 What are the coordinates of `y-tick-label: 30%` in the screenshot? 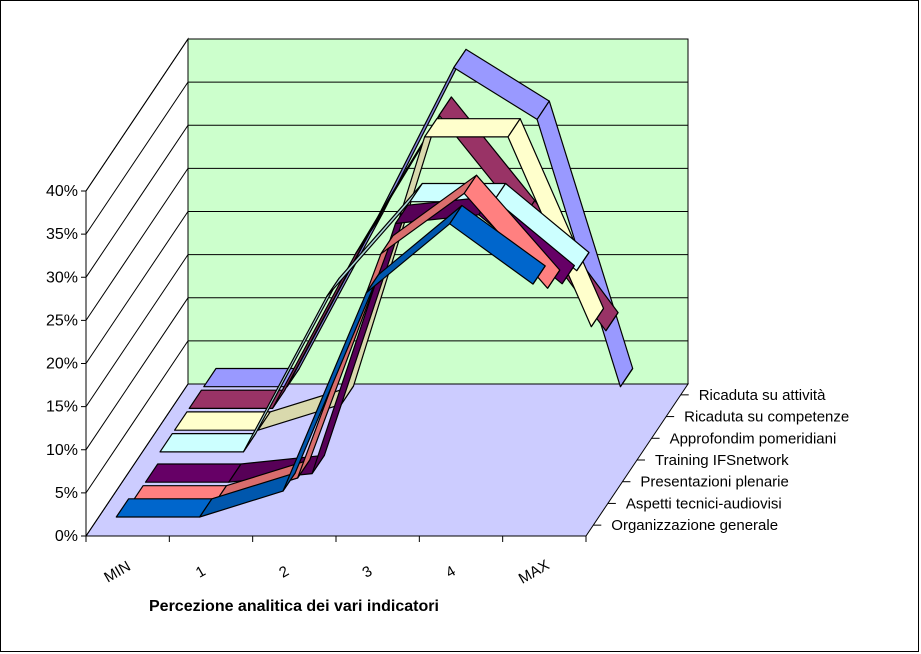 It's located at (62, 277).